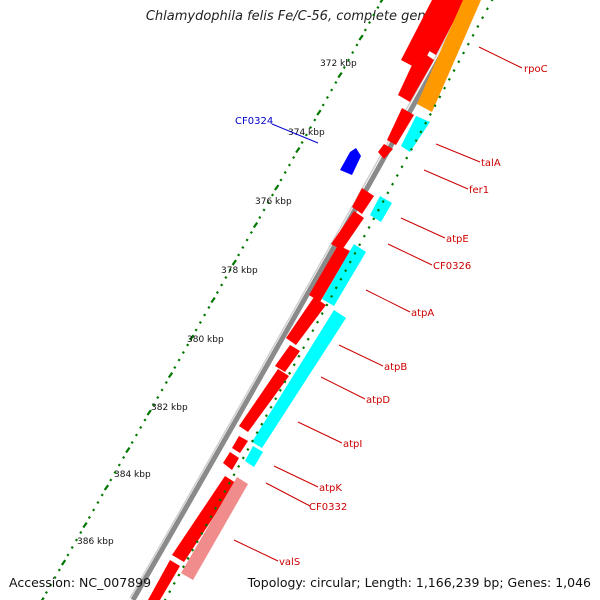  Describe the element at coordinates (363, 201) in the screenshot. I see `gene-arrow-cf0326-a` at that location.